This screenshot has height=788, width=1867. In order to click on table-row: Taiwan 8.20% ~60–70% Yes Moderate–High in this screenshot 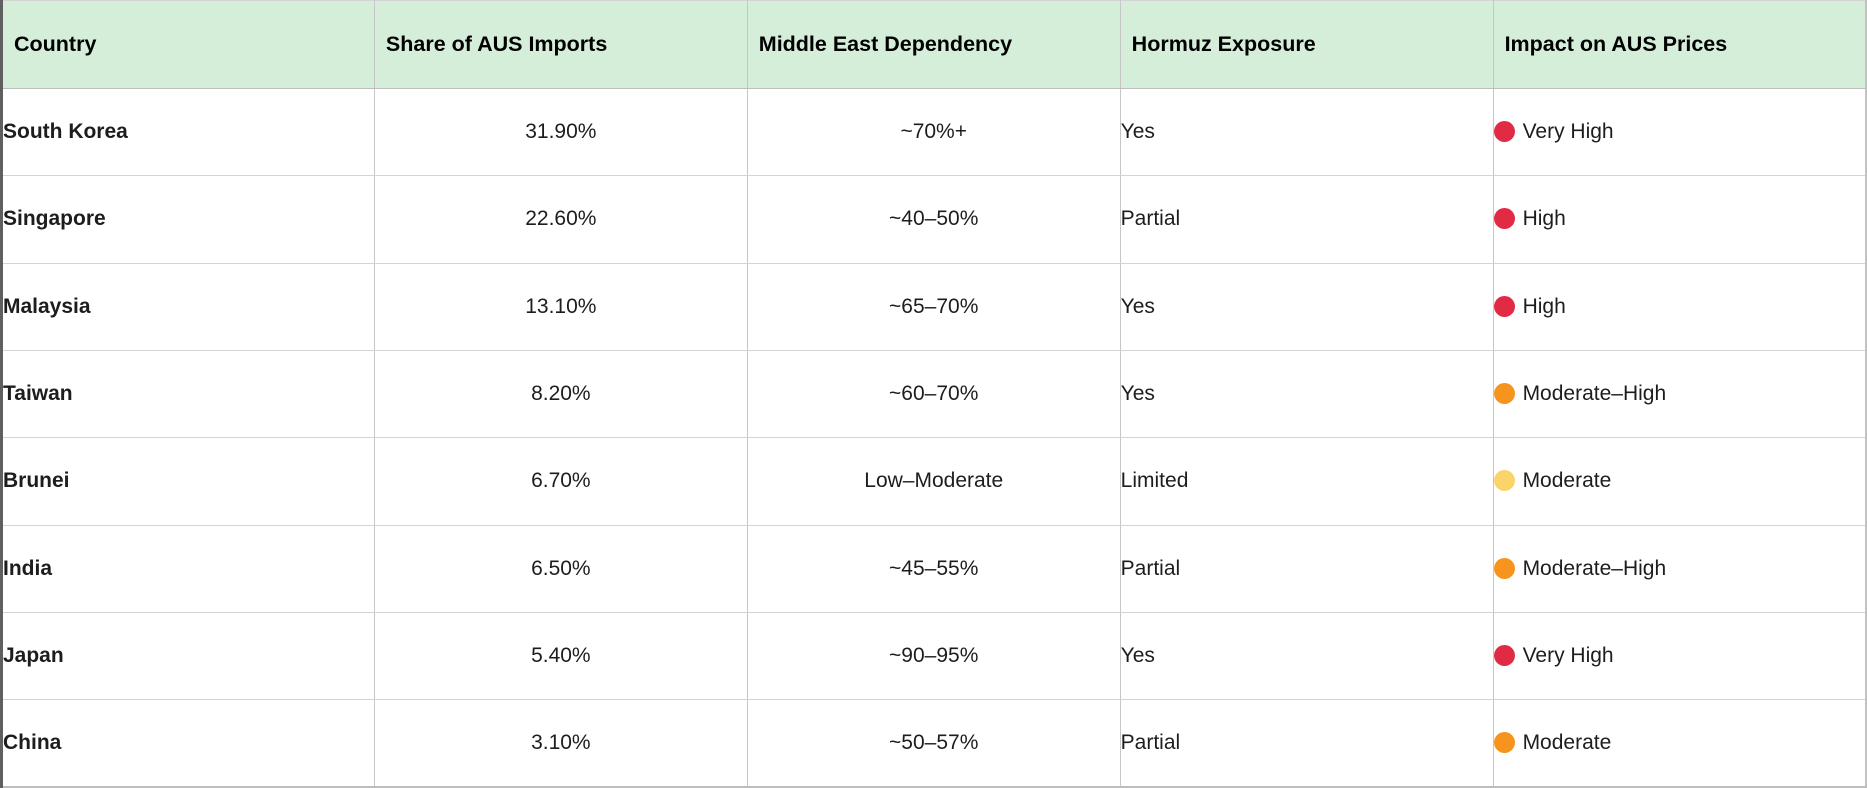, I will do `click(934, 394)`.